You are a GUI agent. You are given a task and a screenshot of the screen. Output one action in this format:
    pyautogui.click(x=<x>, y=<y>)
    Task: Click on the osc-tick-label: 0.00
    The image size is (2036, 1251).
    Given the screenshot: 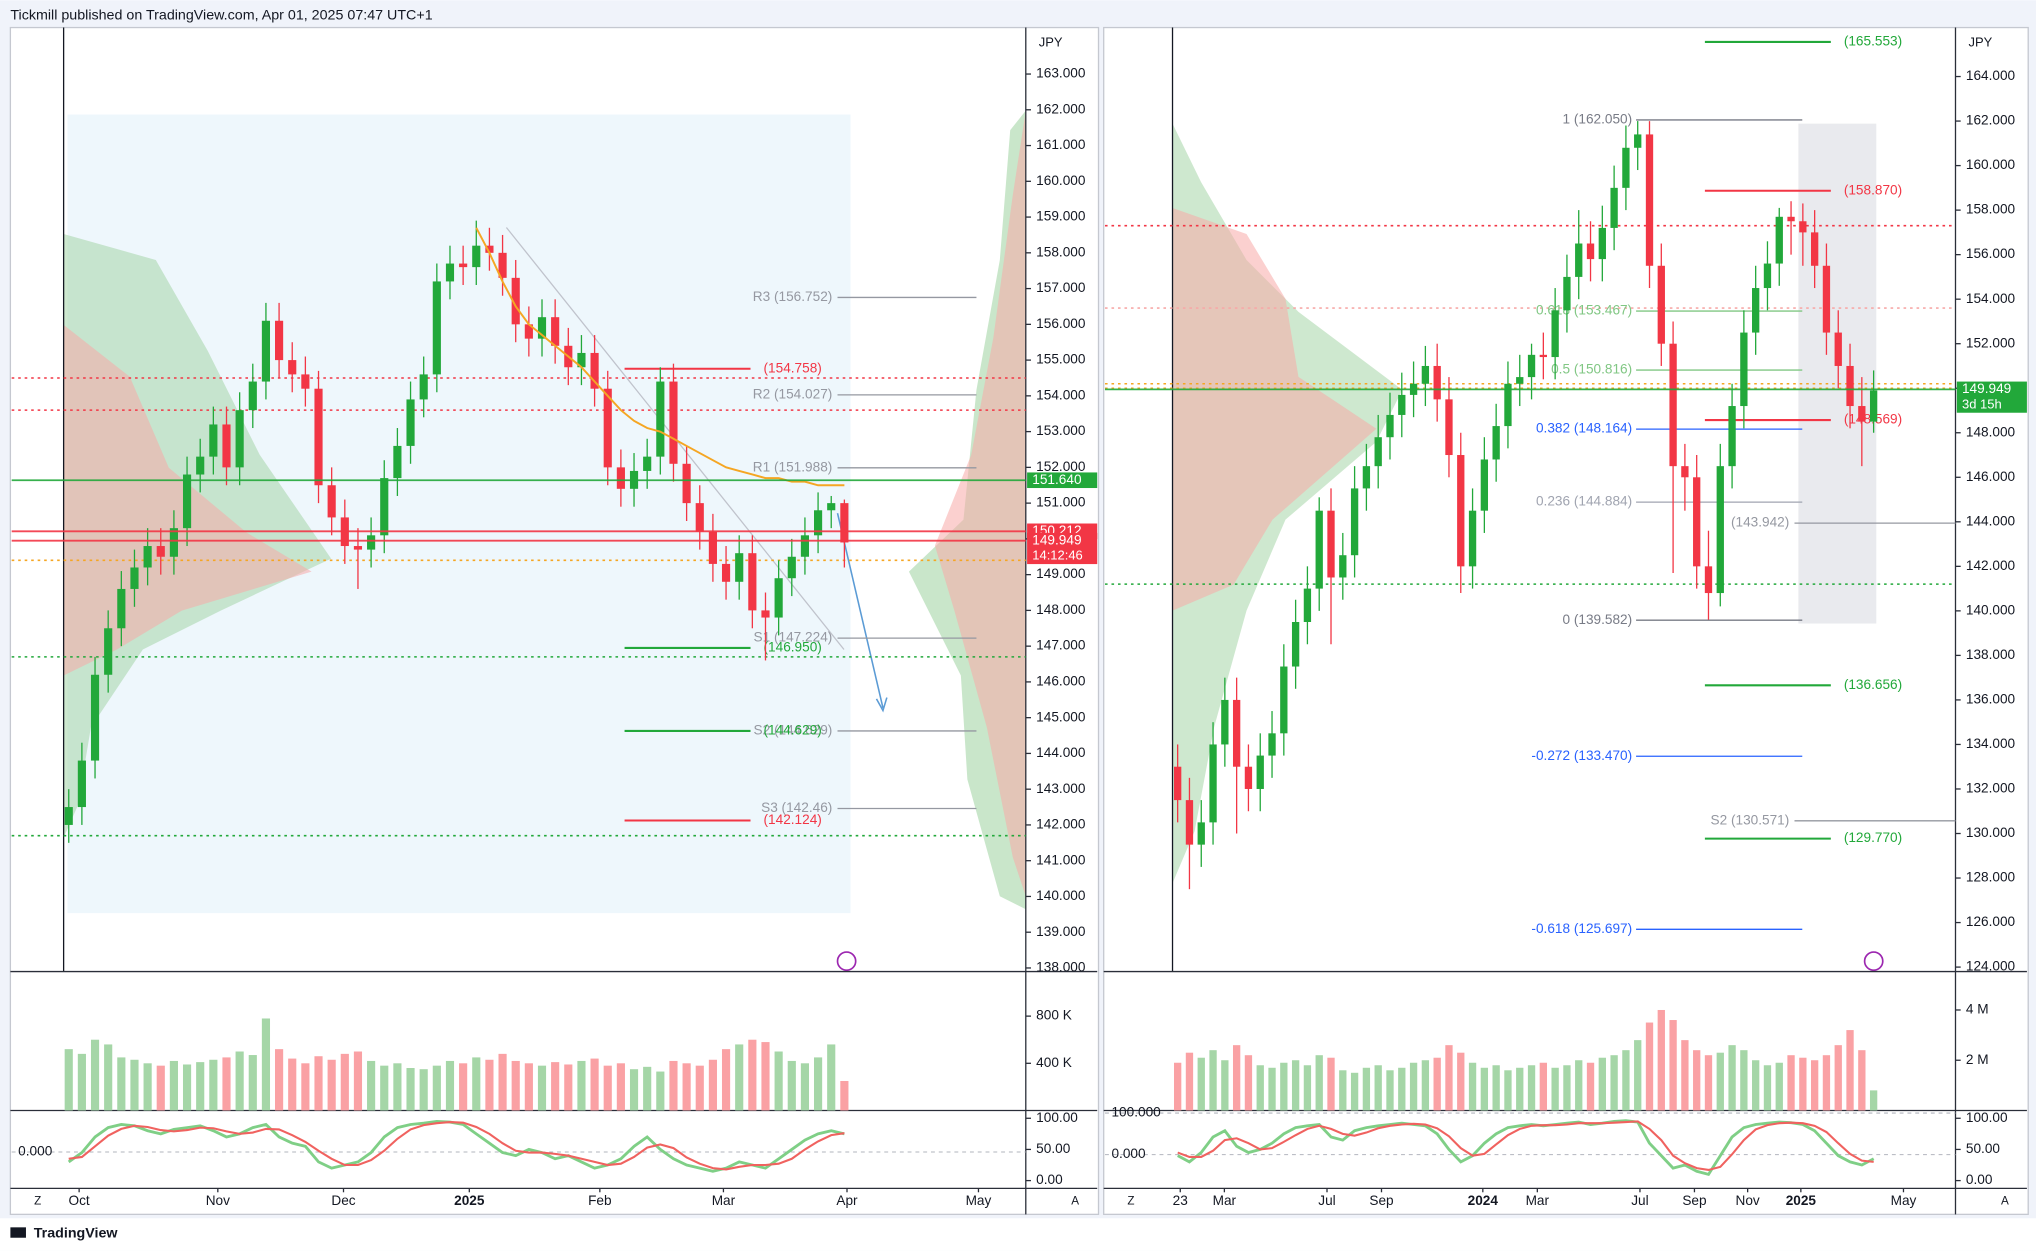 What is the action you would take?
    pyautogui.click(x=1049, y=1179)
    